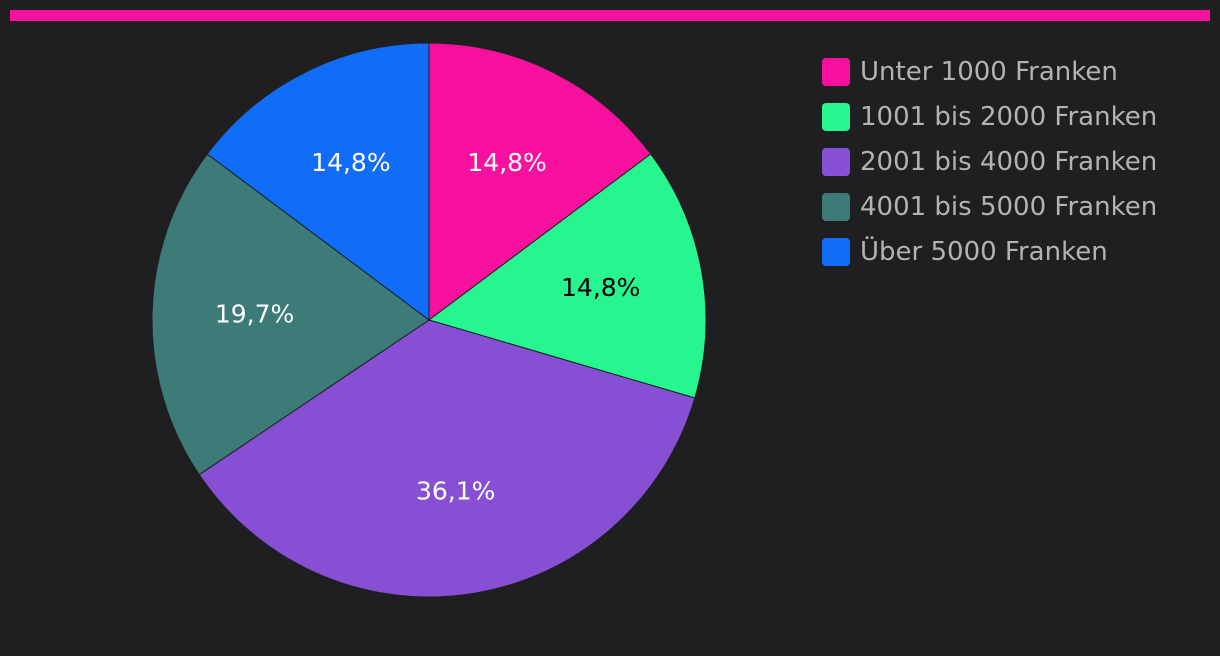 The height and width of the screenshot is (656, 1220). I want to click on legend-item: 1001 bis 2000 Franken, so click(989, 116).